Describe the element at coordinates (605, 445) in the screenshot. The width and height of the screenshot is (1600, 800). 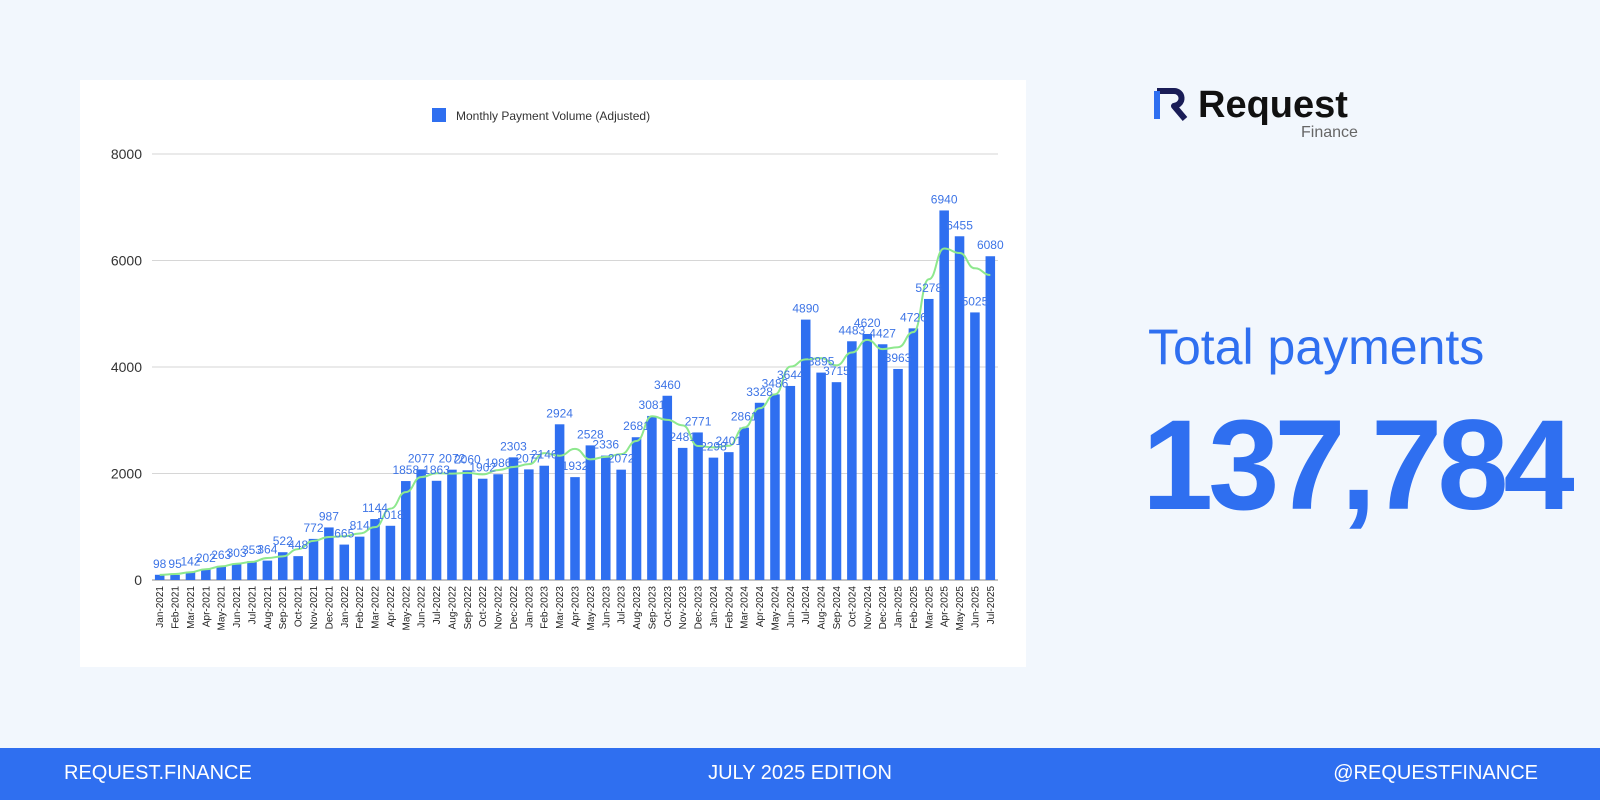
I see `data-label: 2336` at that location.